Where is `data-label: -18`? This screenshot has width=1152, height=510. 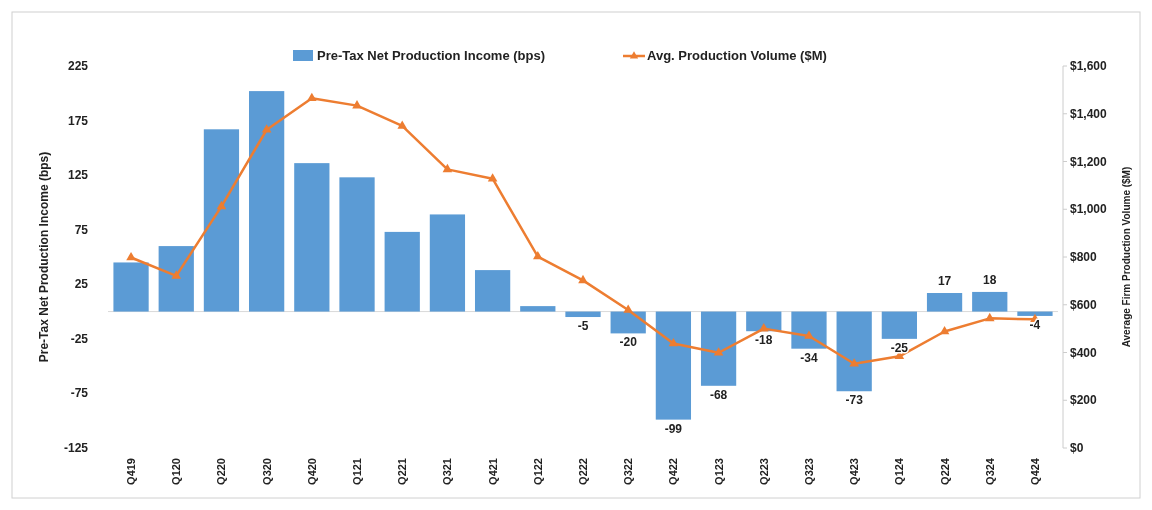
data-label: -18 is located at coordinates (764, 340).